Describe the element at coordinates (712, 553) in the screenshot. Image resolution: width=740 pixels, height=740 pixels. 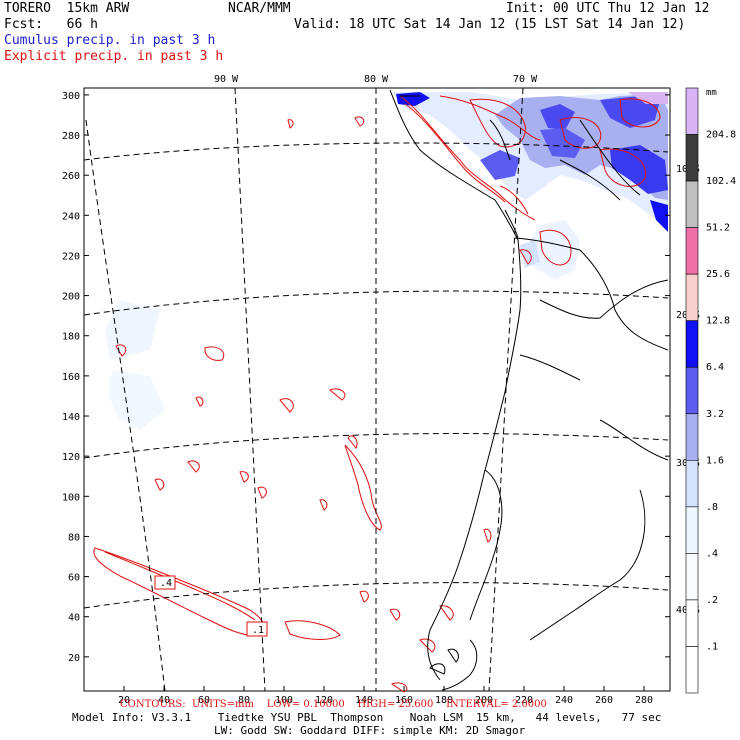
I see `colorbar-label: .4` at that location.